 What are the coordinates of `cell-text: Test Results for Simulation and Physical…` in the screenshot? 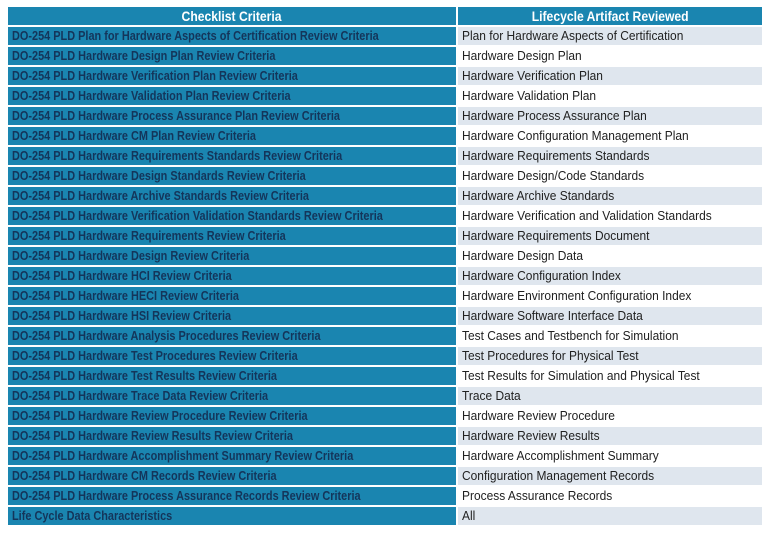 It's located at (581, 375).